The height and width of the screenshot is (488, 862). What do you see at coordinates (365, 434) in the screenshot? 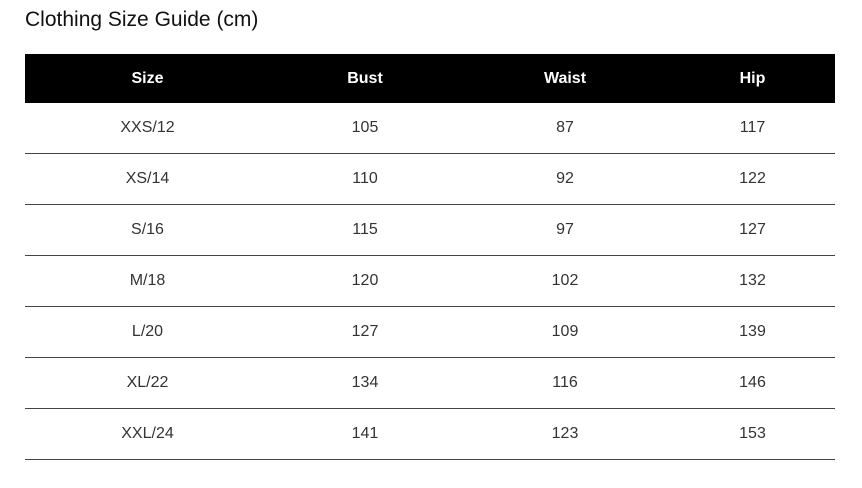
I see `cell-bust: 141` at bounding box center [365, 434].